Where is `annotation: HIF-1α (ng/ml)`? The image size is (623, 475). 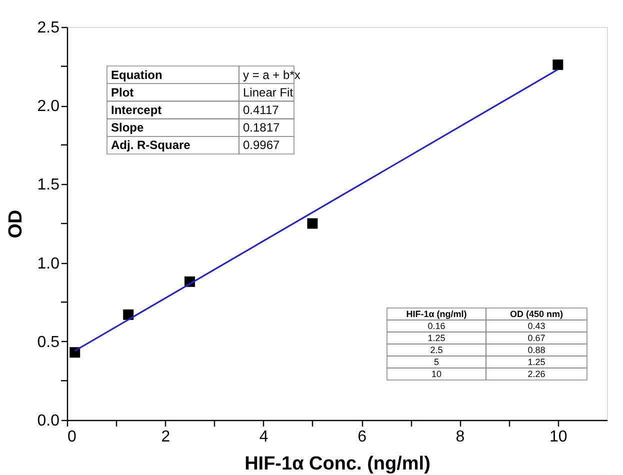 annotation: HIF-1α (ng/ml) is located at coordinates (436, 314).